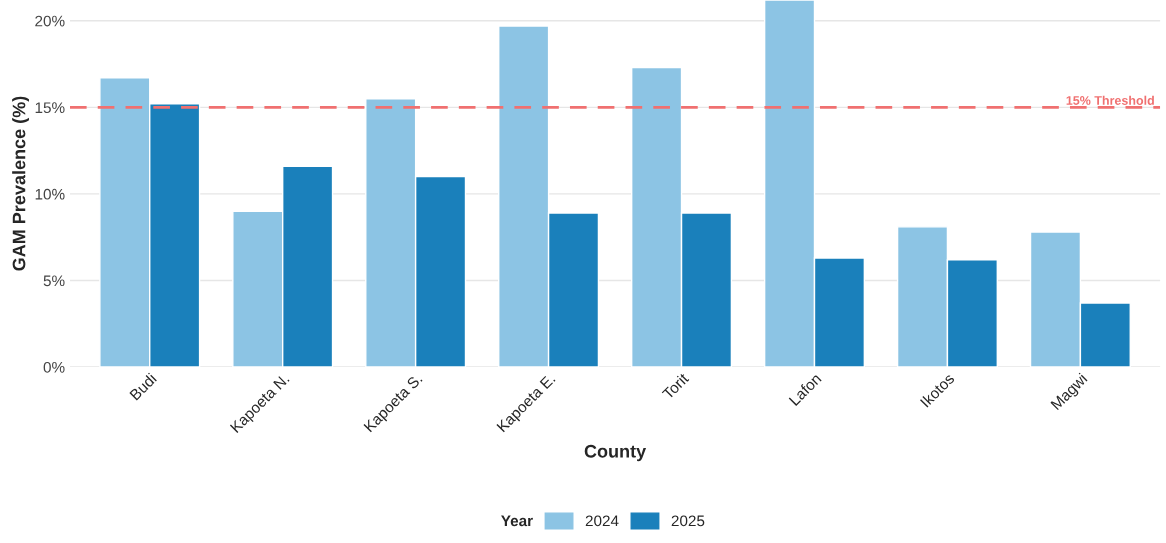 The image size is (1166, 543). Describe the element at coordinates (688, 521) in the screenshot. I see `legend-label: 2025` at that location.